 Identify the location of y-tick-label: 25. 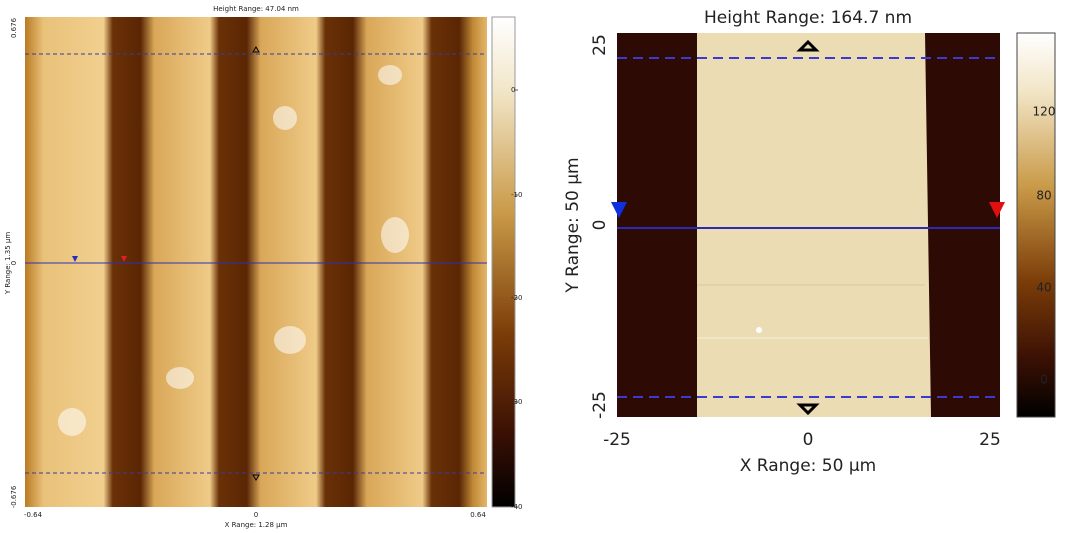
(600, 45).